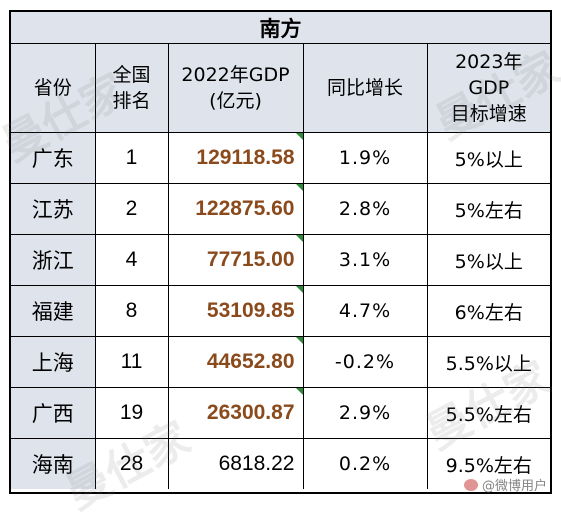 This screenshot has width=561, height=521. What do you see at coordinates (53, 311) in the screenshot?
I see `province-cell: 福建` at bounding box center [53, 311].